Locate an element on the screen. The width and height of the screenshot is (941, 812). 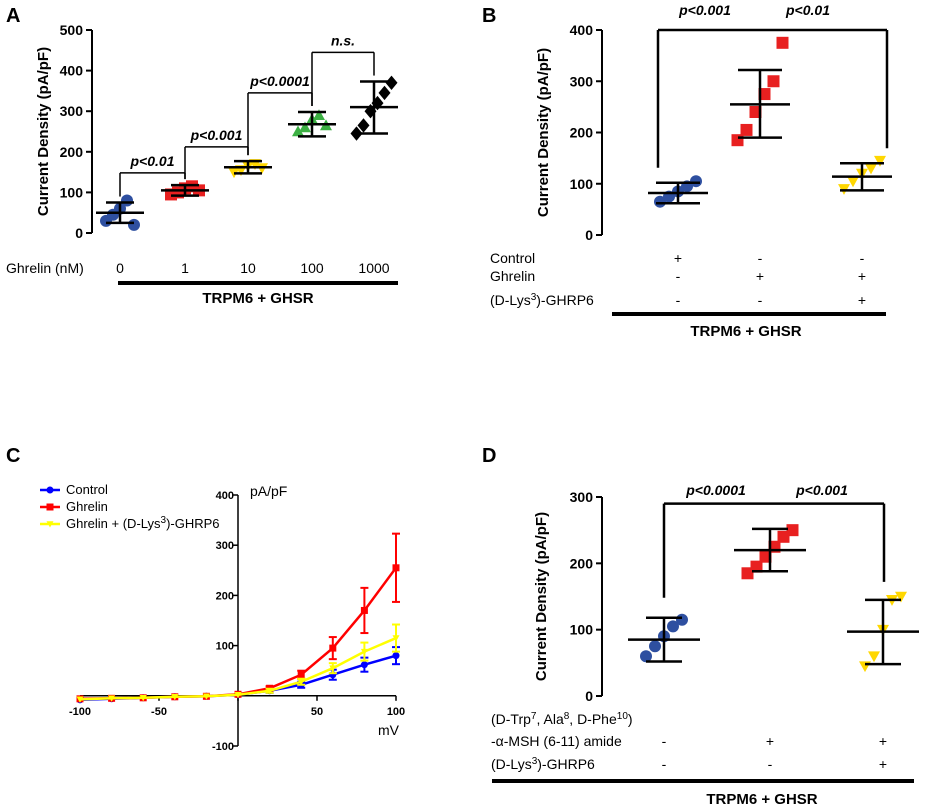
significance-label: p<0.001 is located at coordinates (821, 490).